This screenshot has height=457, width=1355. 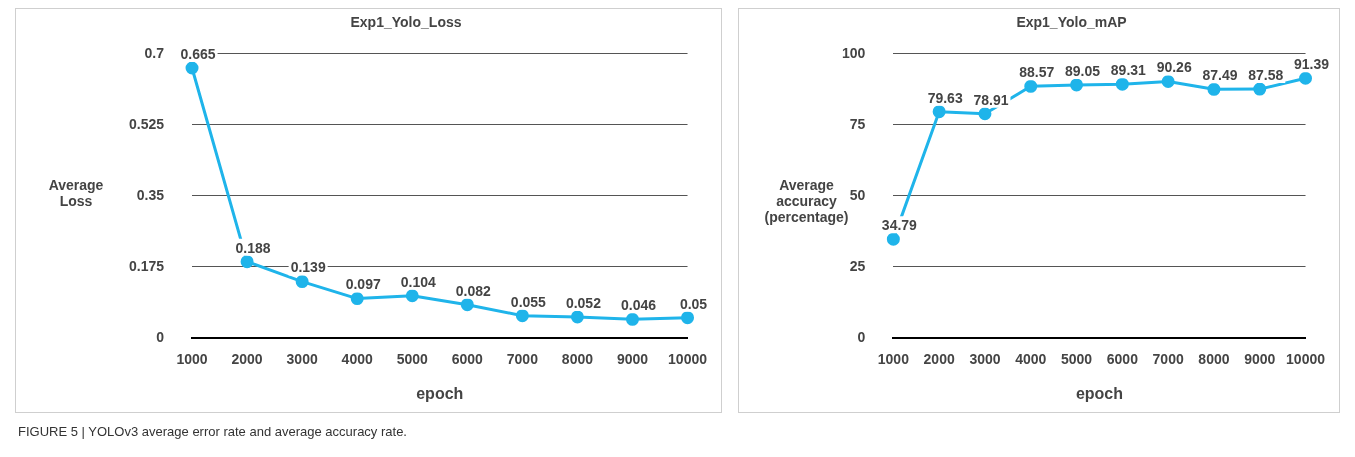 I want to click on data-label: 89.05, so click(x=1083, y=70).